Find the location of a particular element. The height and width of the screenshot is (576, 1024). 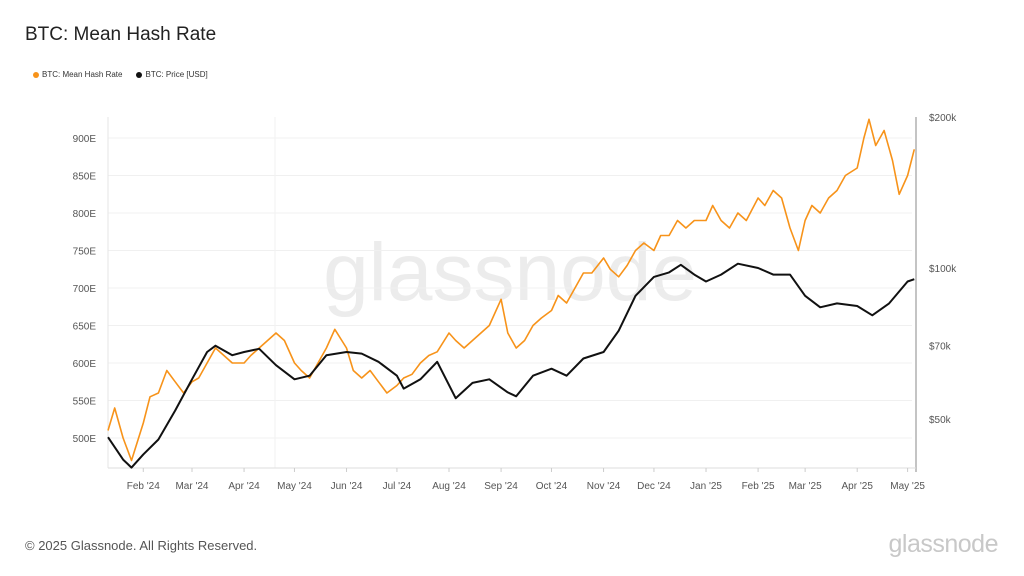

legend-item-hash-rate: BTC: Mean Hash Rate is located at coordinates (77, 74).